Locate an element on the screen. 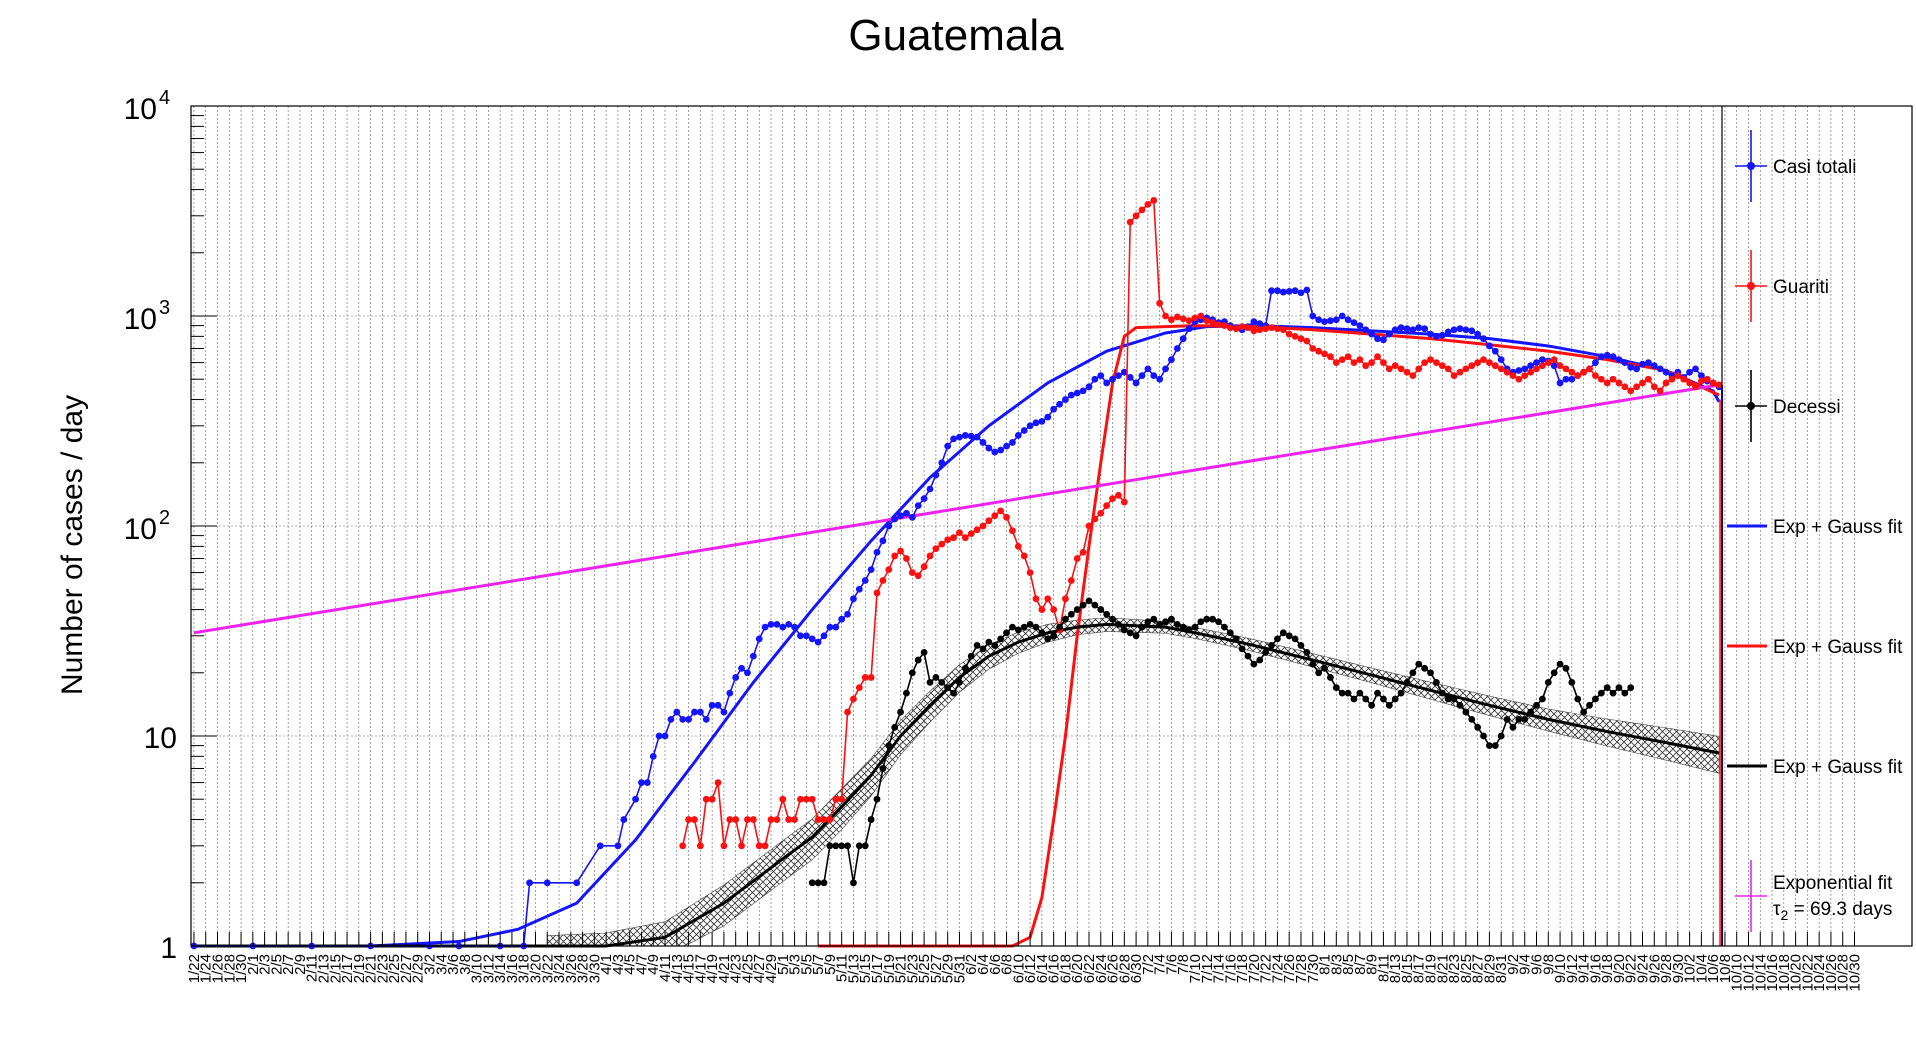 This screenshot has height=1052, width=1916. x-tick-label: 6/28 is located at coordinates (1124, 968).